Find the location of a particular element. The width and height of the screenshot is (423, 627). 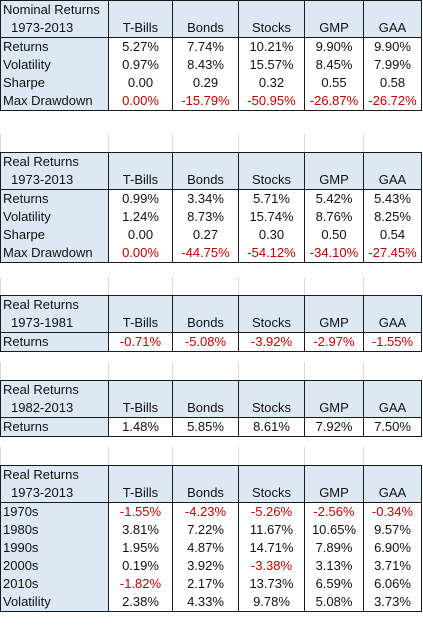

block-period: 1973-2013 is located at coordinates (54, 493).